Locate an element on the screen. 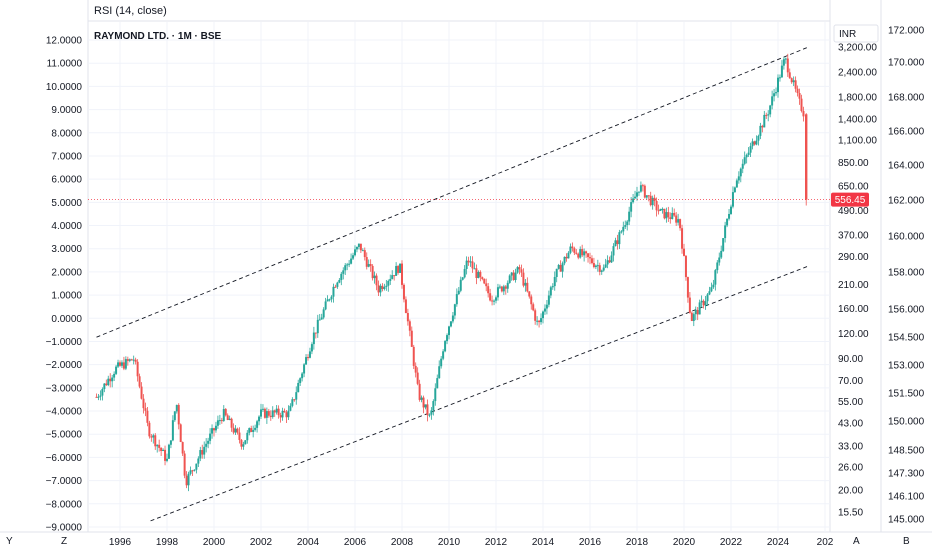 This screenshot has height=550, width=932. bottom-button-b: B is located at coordinates (906, 541).